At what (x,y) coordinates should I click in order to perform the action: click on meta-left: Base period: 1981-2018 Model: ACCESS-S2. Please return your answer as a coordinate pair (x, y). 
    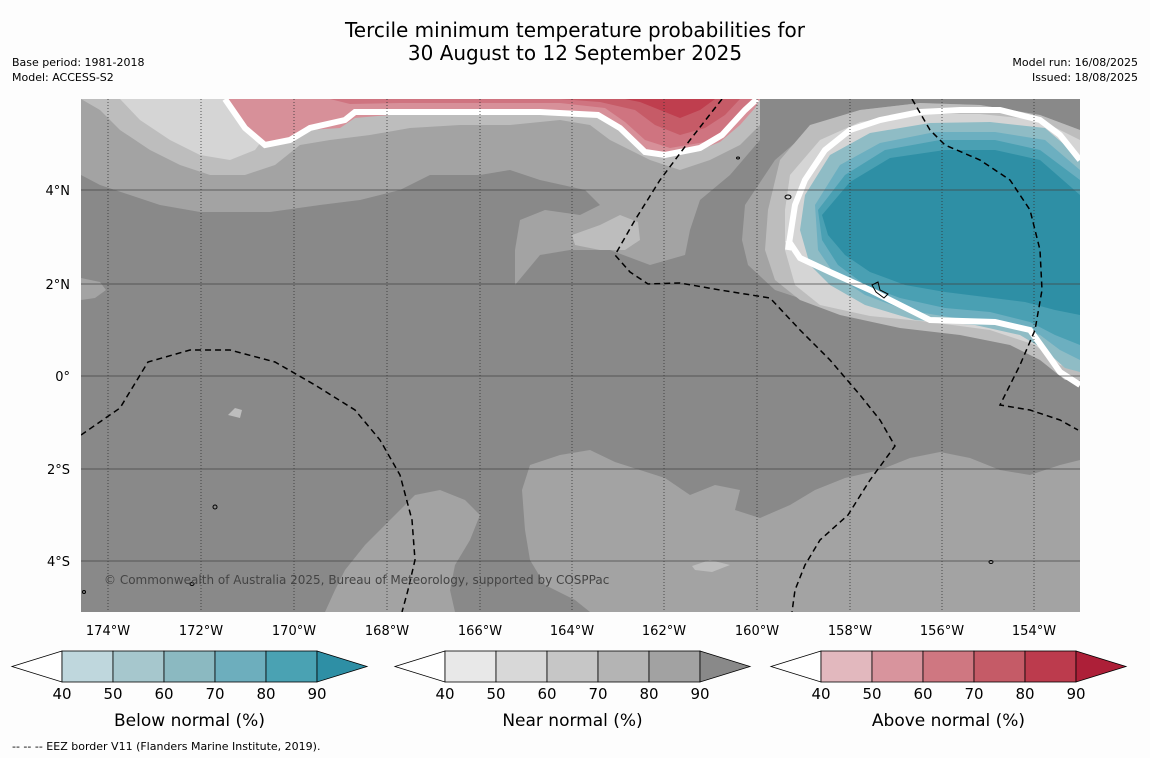
    Looking at the image, I should click on (78, 70).